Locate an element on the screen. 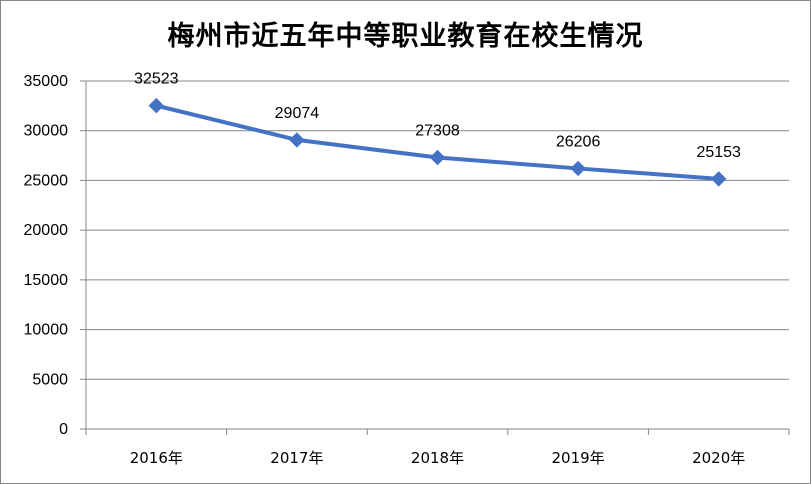  y-tick-label: 0 is located at coordinates (63, 429).